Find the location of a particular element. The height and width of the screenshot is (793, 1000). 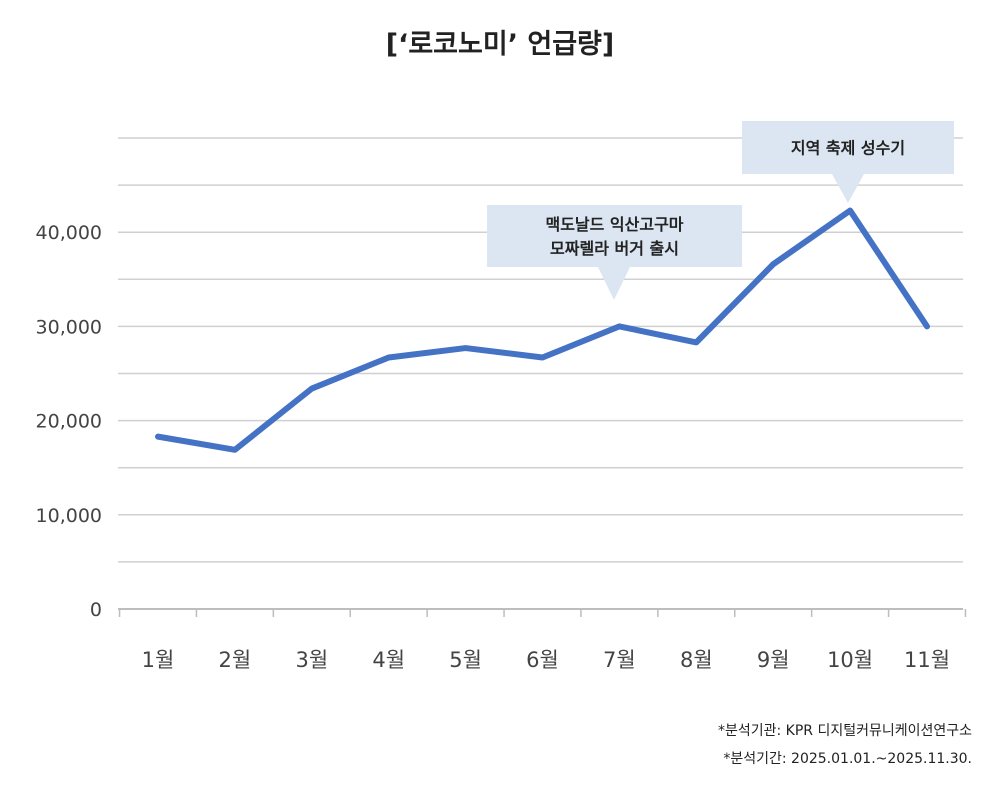

source-period: *분석기간: 2025.01.01.~2025.11.30. is located at coordinates (847, 759).